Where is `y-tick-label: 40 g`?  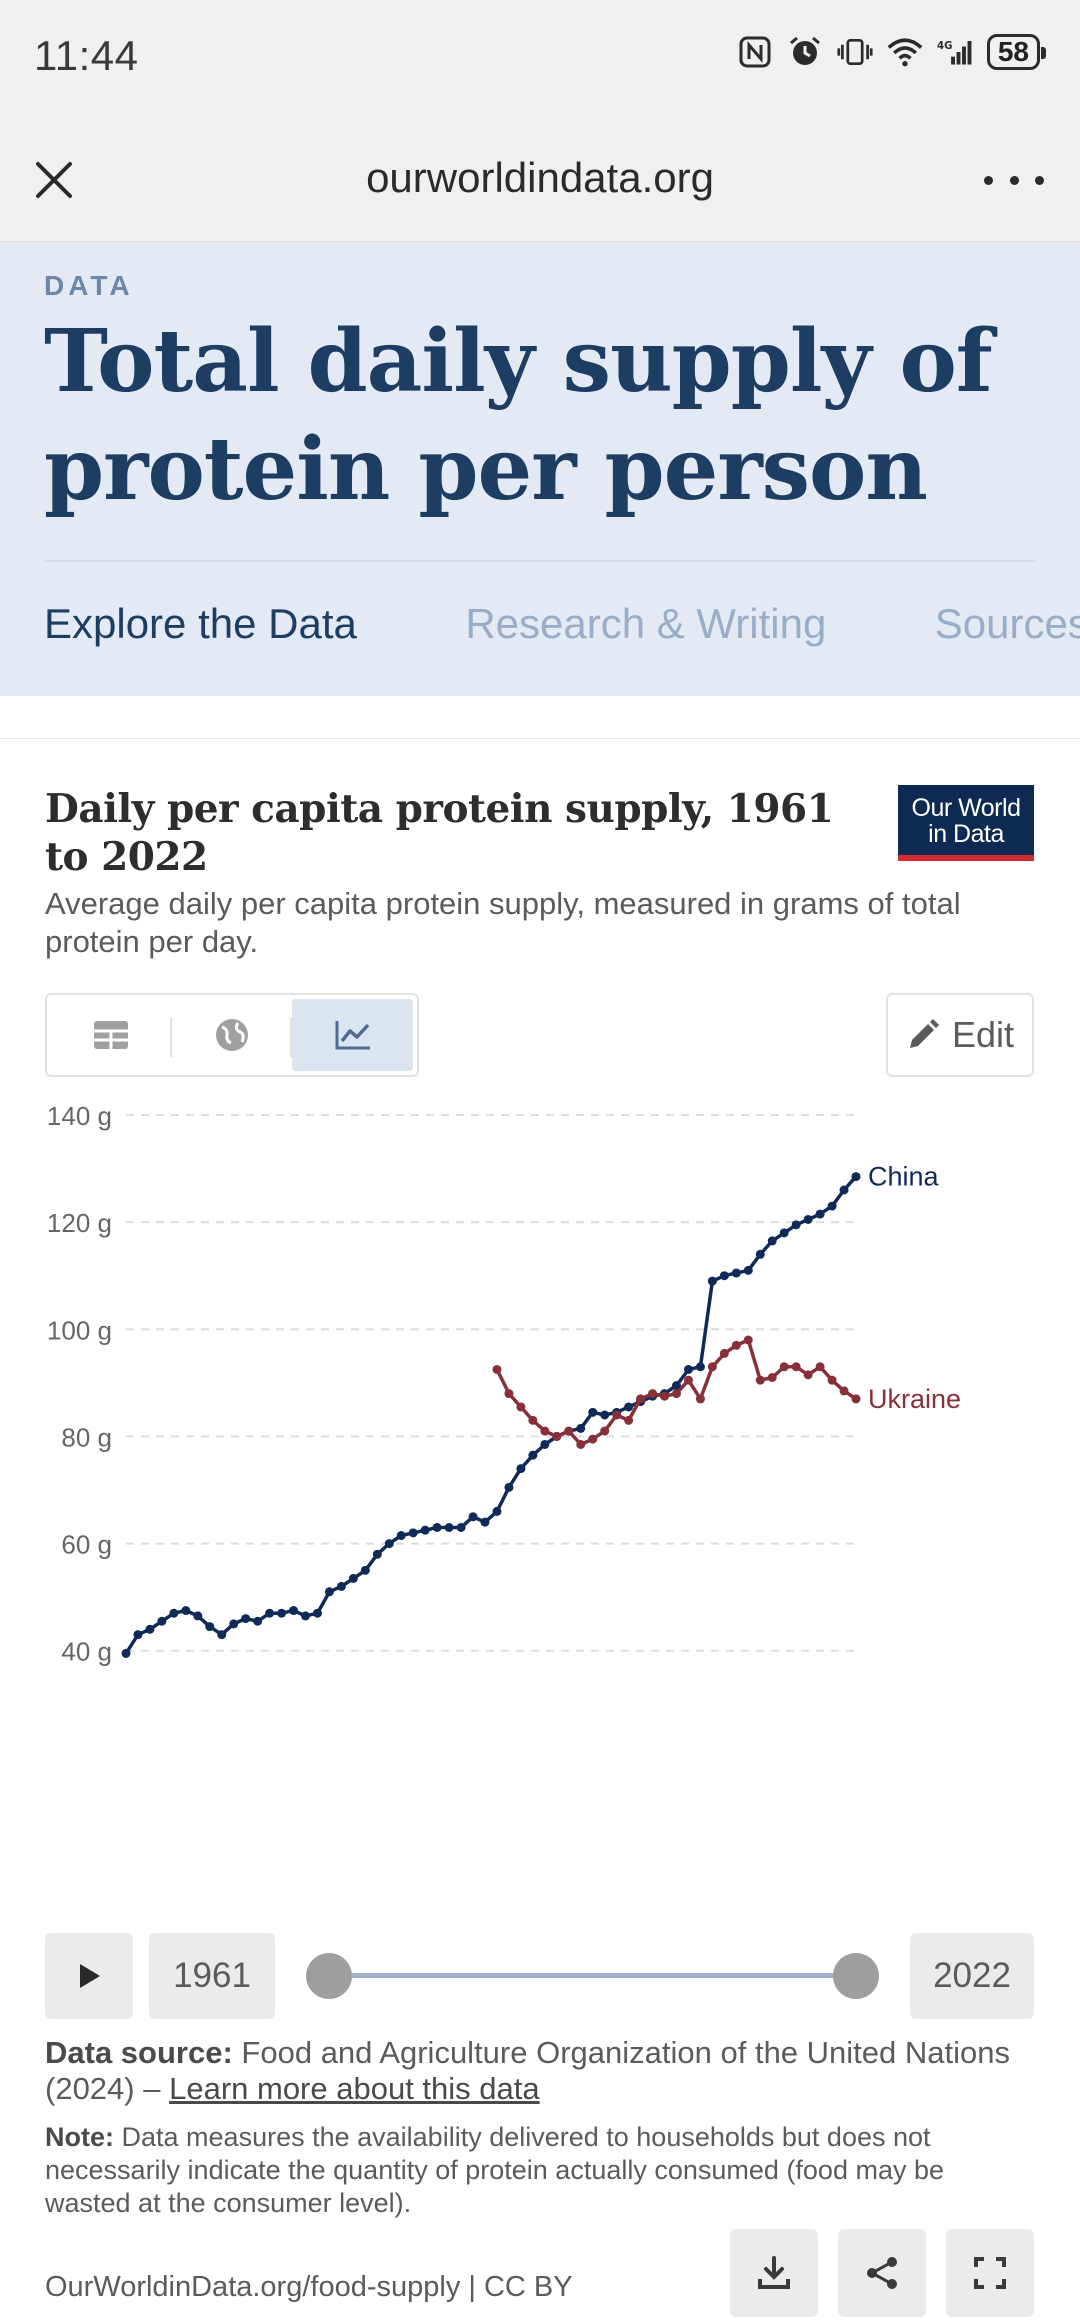
y-tick-label: 40 g is located at coordinates (86, 1652).